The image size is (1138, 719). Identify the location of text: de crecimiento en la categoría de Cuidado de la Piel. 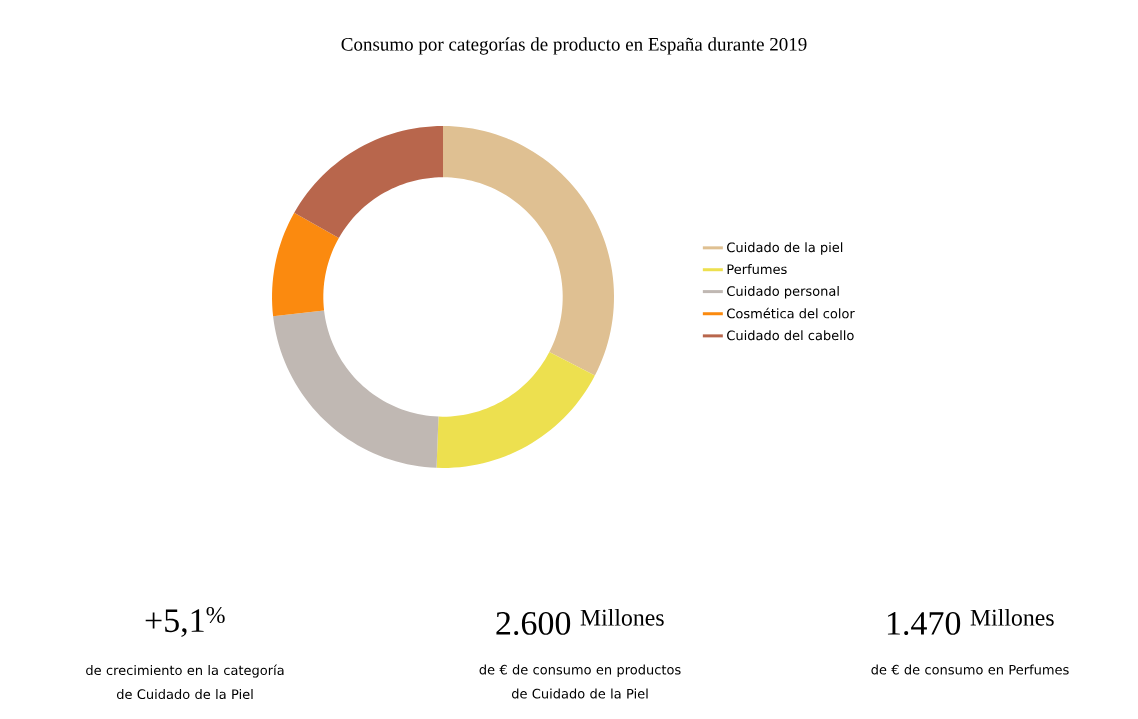
(185, 682).